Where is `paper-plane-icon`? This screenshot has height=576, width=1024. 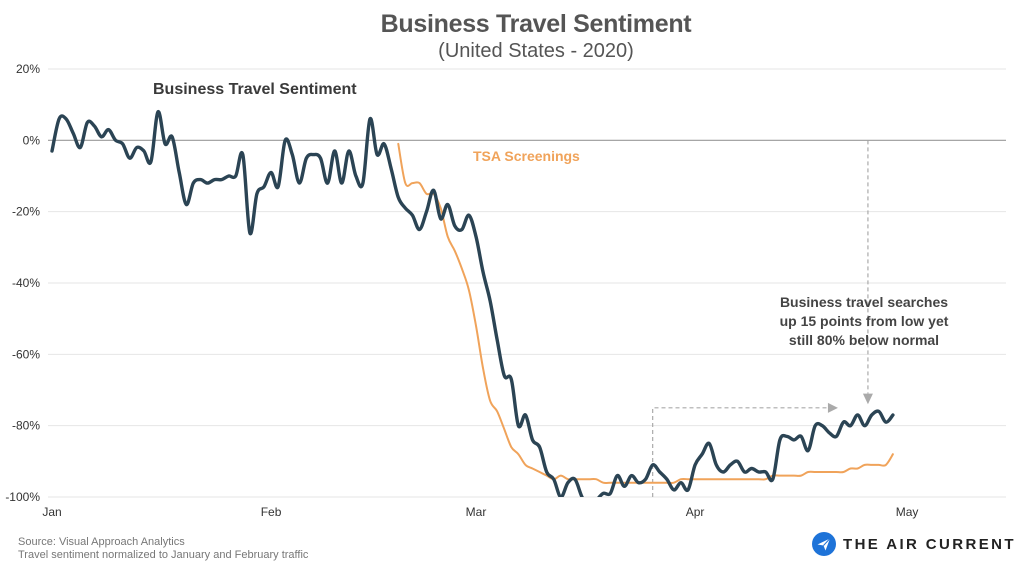
paper-plane-icon is located at coordinates (824, 544).